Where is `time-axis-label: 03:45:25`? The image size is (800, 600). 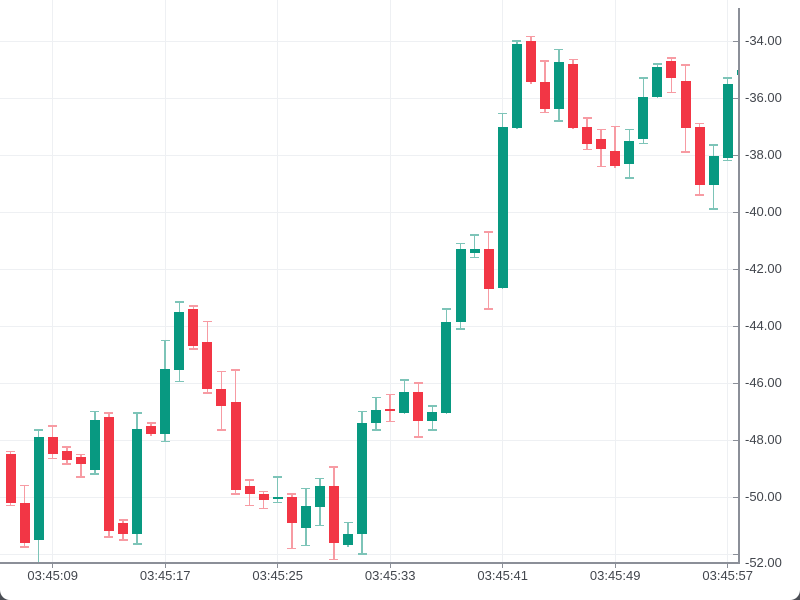 time-axis-label: 03:45:25 is located at coordinates (277, 575).